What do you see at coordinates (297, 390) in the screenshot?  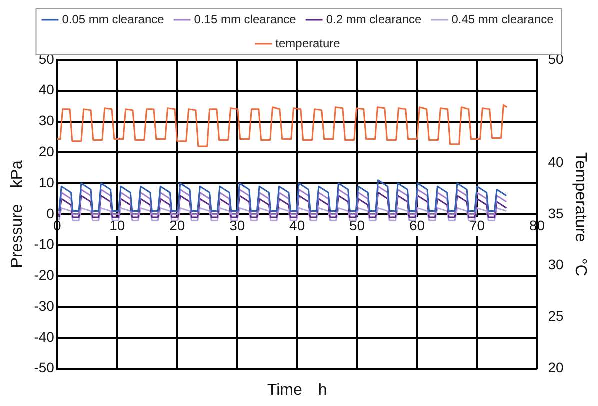 I see `x-axis-title: Time h` at bounding box center [297, 390].